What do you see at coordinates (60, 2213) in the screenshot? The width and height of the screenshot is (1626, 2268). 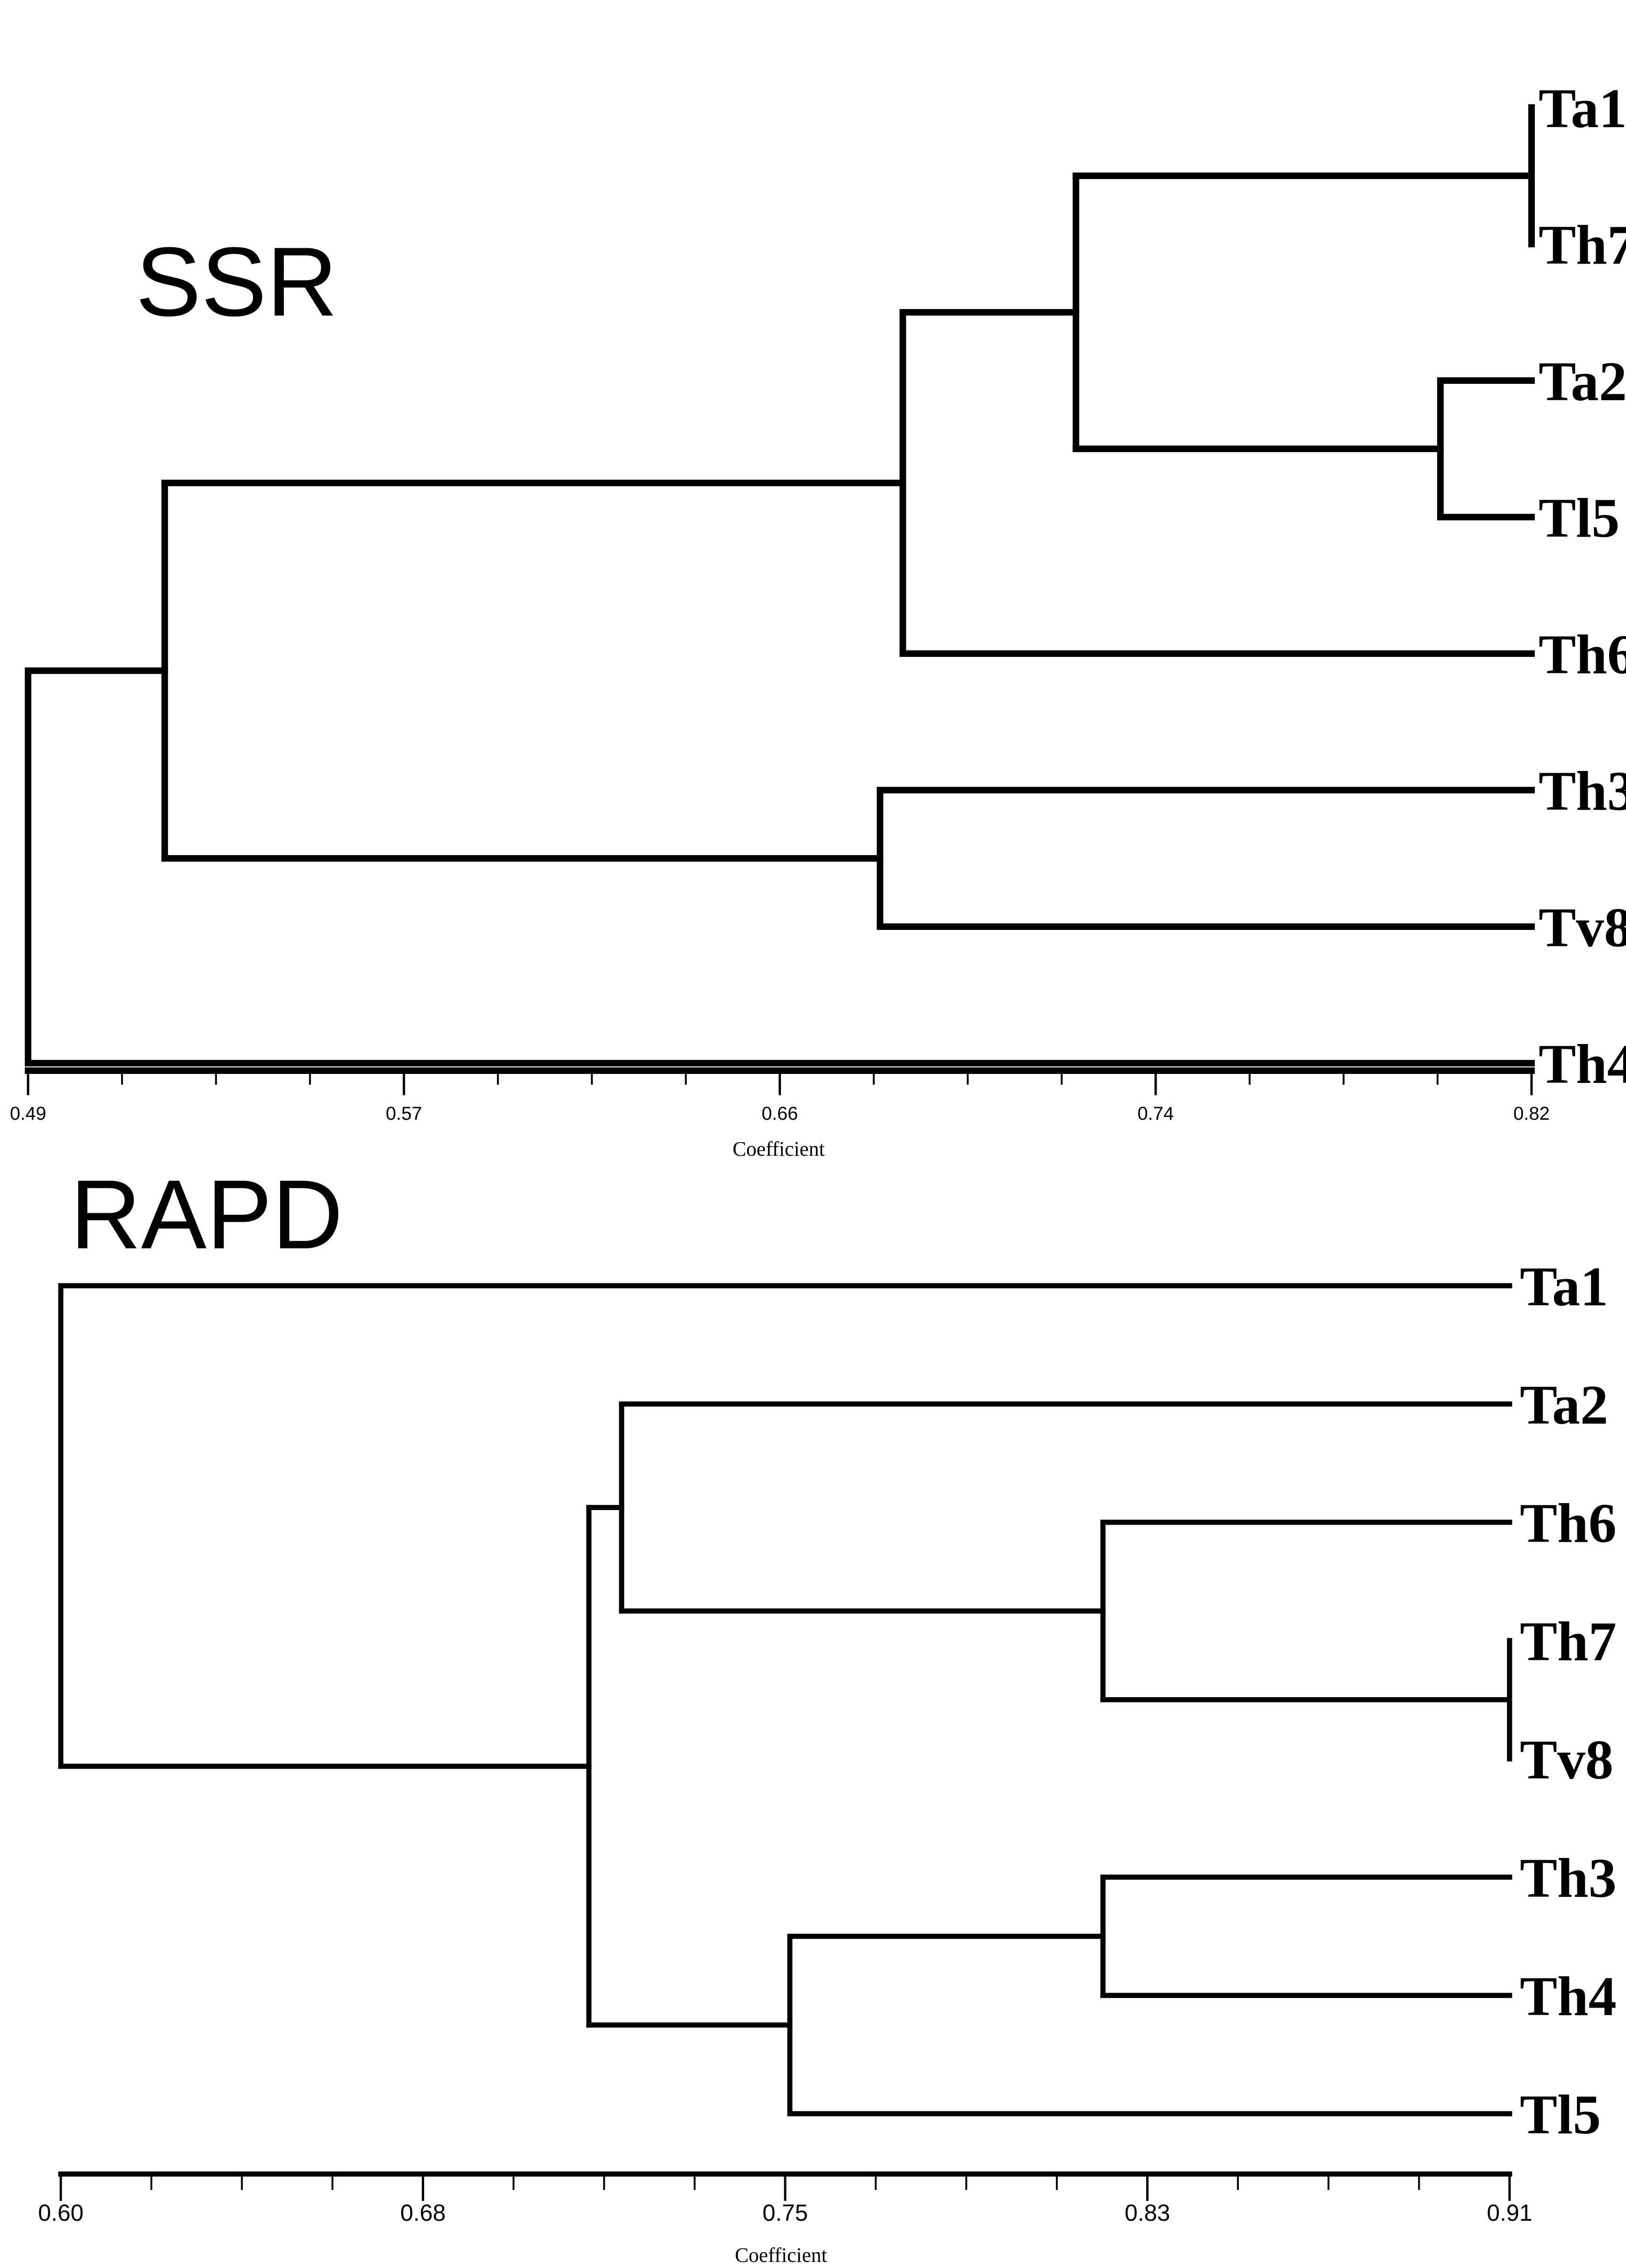 I see `rapd-axis-tick-label: 0.60` at bounding box center [60, 2213].